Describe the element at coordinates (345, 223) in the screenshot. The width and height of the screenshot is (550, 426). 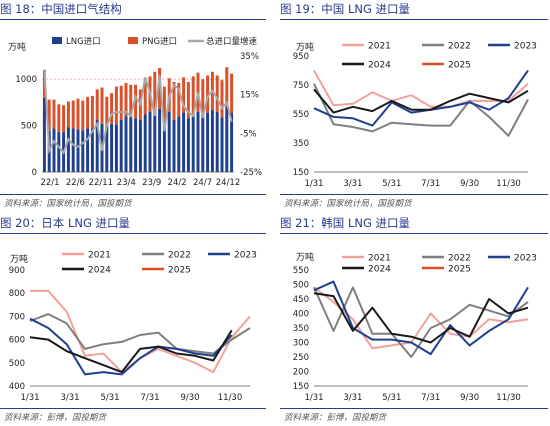
I see `panel-title: 图 21：韩国 LNG 进口量` at that location.